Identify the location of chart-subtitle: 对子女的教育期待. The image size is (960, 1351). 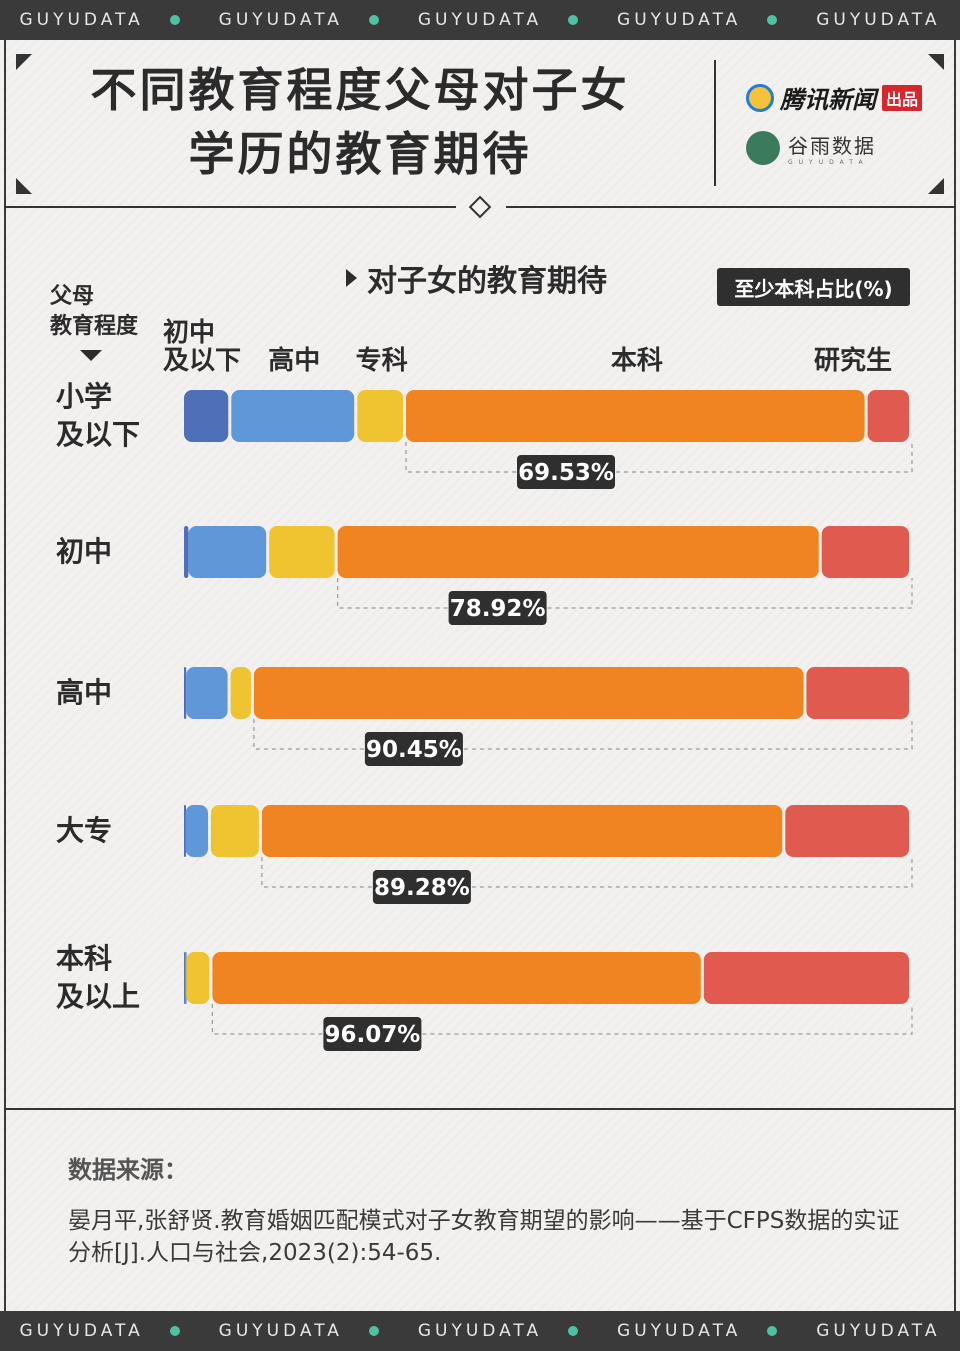
(476, 278).